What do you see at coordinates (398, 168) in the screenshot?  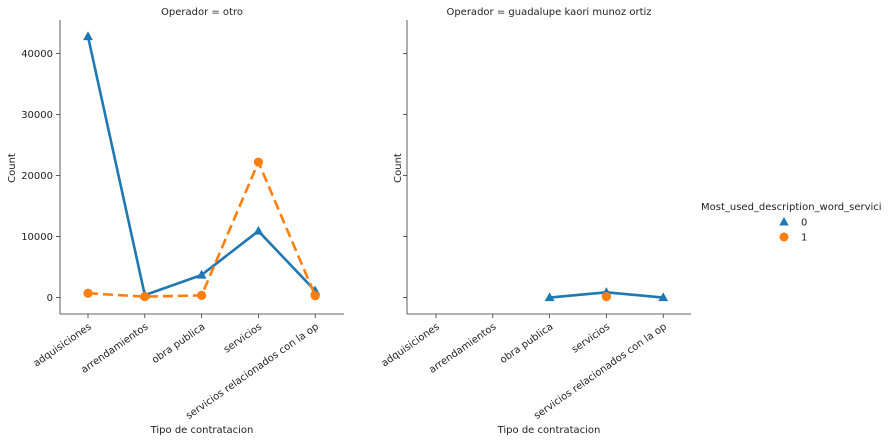 I see `y-axis-title-guadalupe: Count` at bounding box center [398, 168].